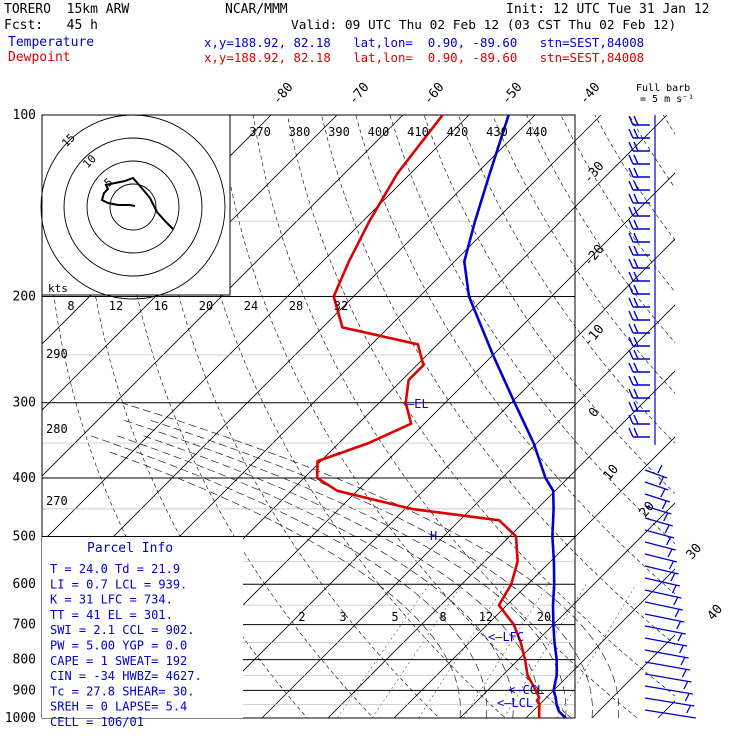 Image resolution: width=740 pixels, height=740 pixels. Describe the element at coordinates (70, 306) in the screenshot. I see `hodograph-speed-label: 8` at that location.